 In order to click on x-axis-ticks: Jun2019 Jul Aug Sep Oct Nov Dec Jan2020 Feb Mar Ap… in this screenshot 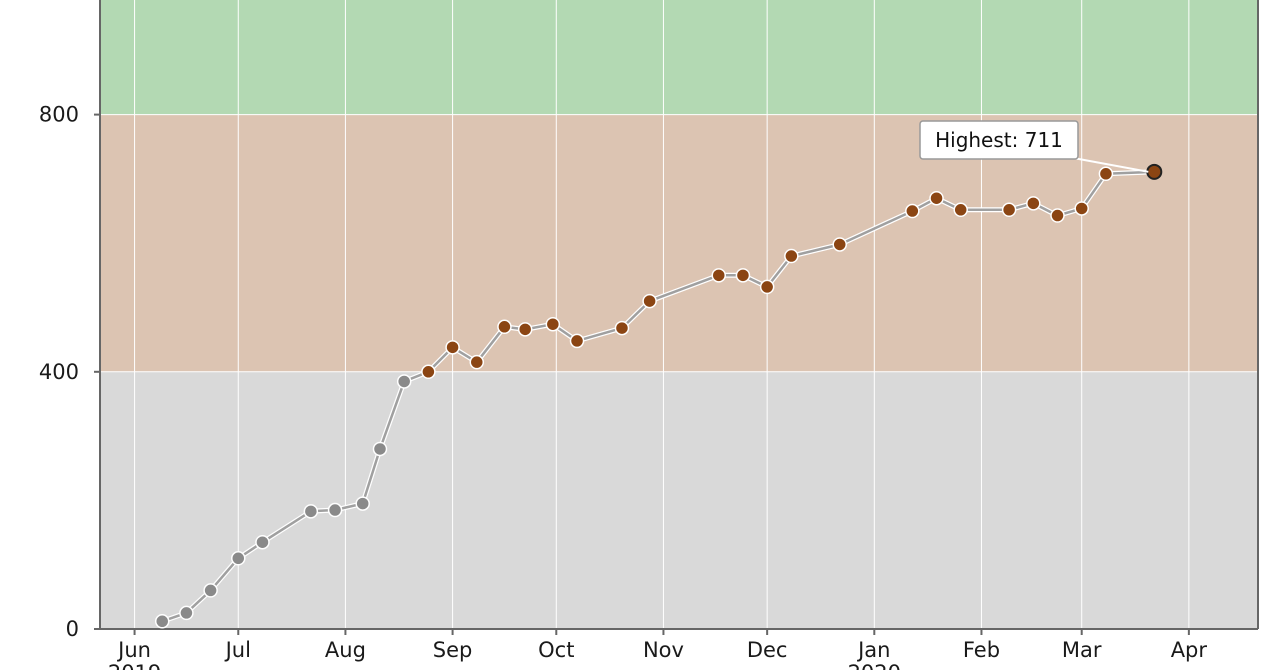, I will do `click(658, 649)`.